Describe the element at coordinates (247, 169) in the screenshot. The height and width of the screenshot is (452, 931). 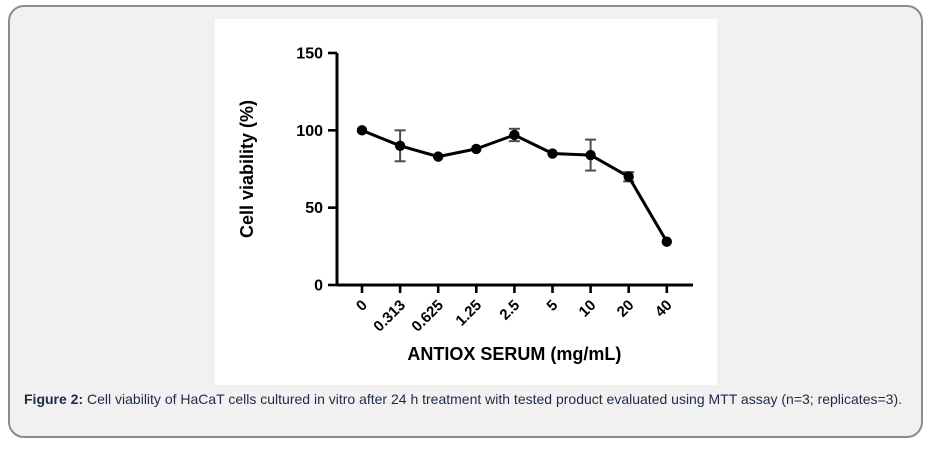
I see `y-axis-title: Cell viability (%)` at that location.